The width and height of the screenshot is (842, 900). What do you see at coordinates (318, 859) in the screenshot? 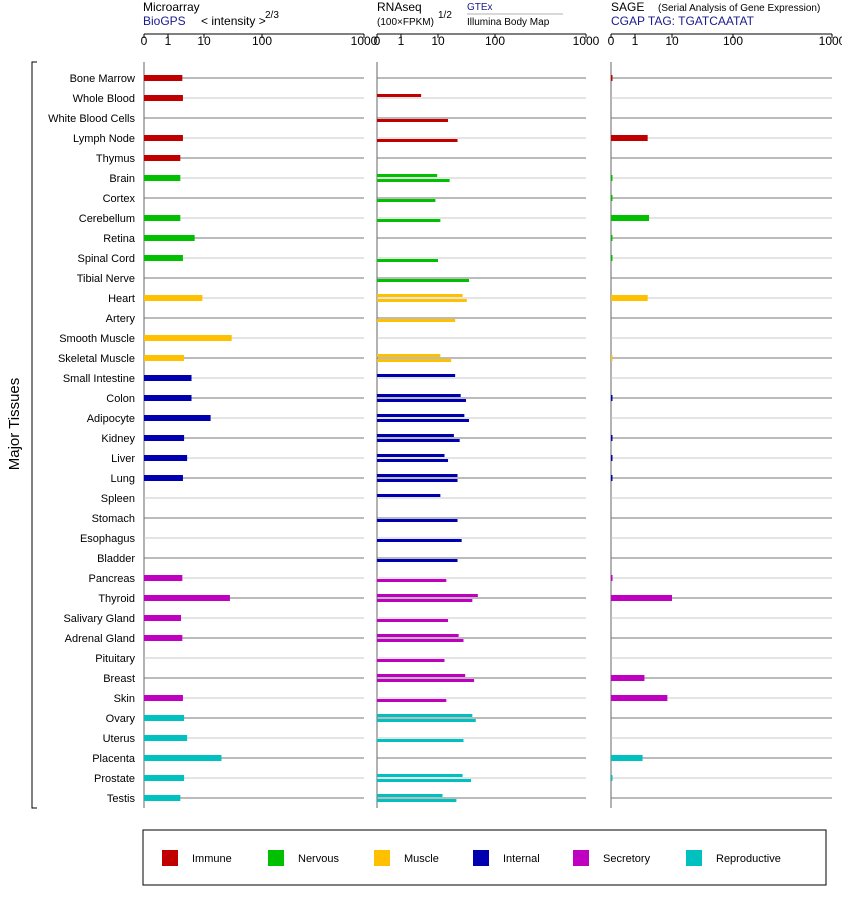
I see `legend-label-nervous: Nervous` at bounding box center [318, 859].